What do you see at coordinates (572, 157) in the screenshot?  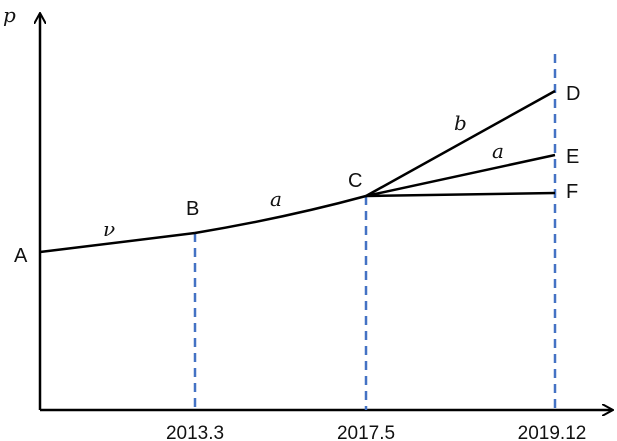 I see `point-label-e: E` at bounding box center [572, 157].